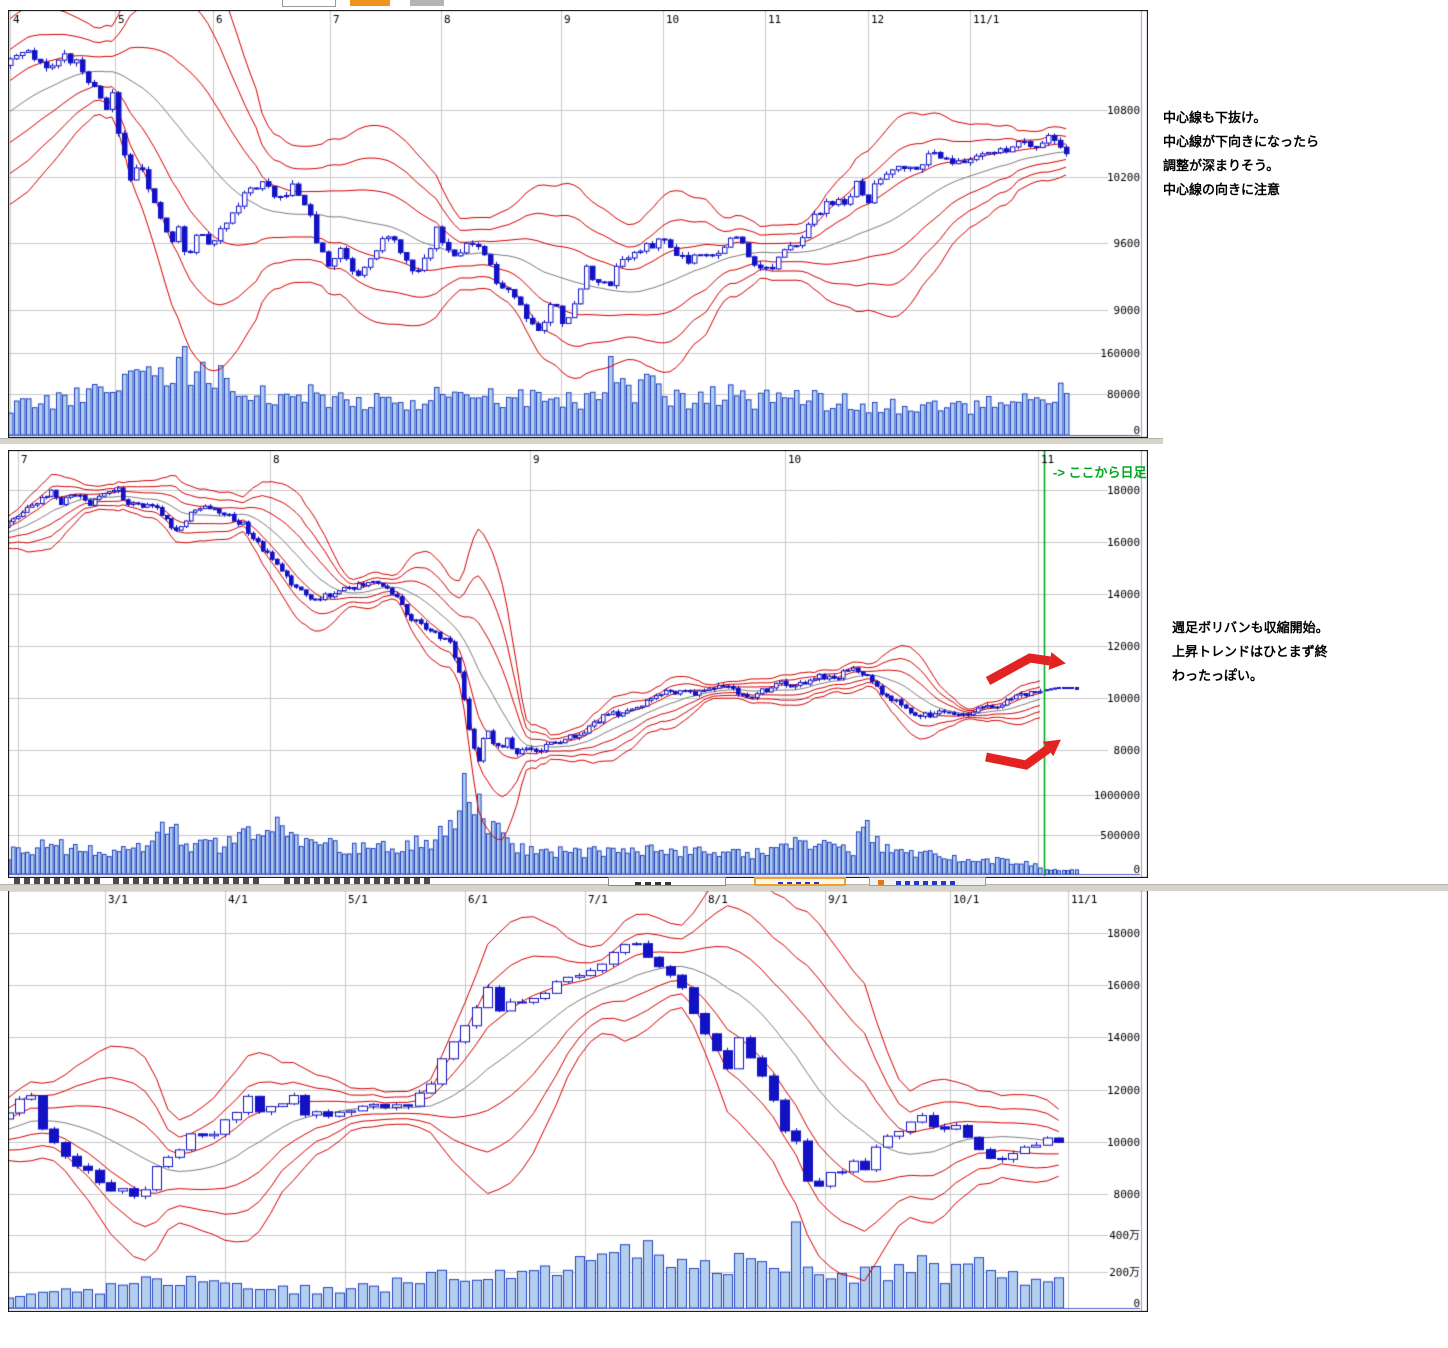 This screenshot has height=1348, width=1448. What do you see at coordinates (667, 881) in the screenshot?
I see `clipped-period-select` at bounding box center [667, 881].